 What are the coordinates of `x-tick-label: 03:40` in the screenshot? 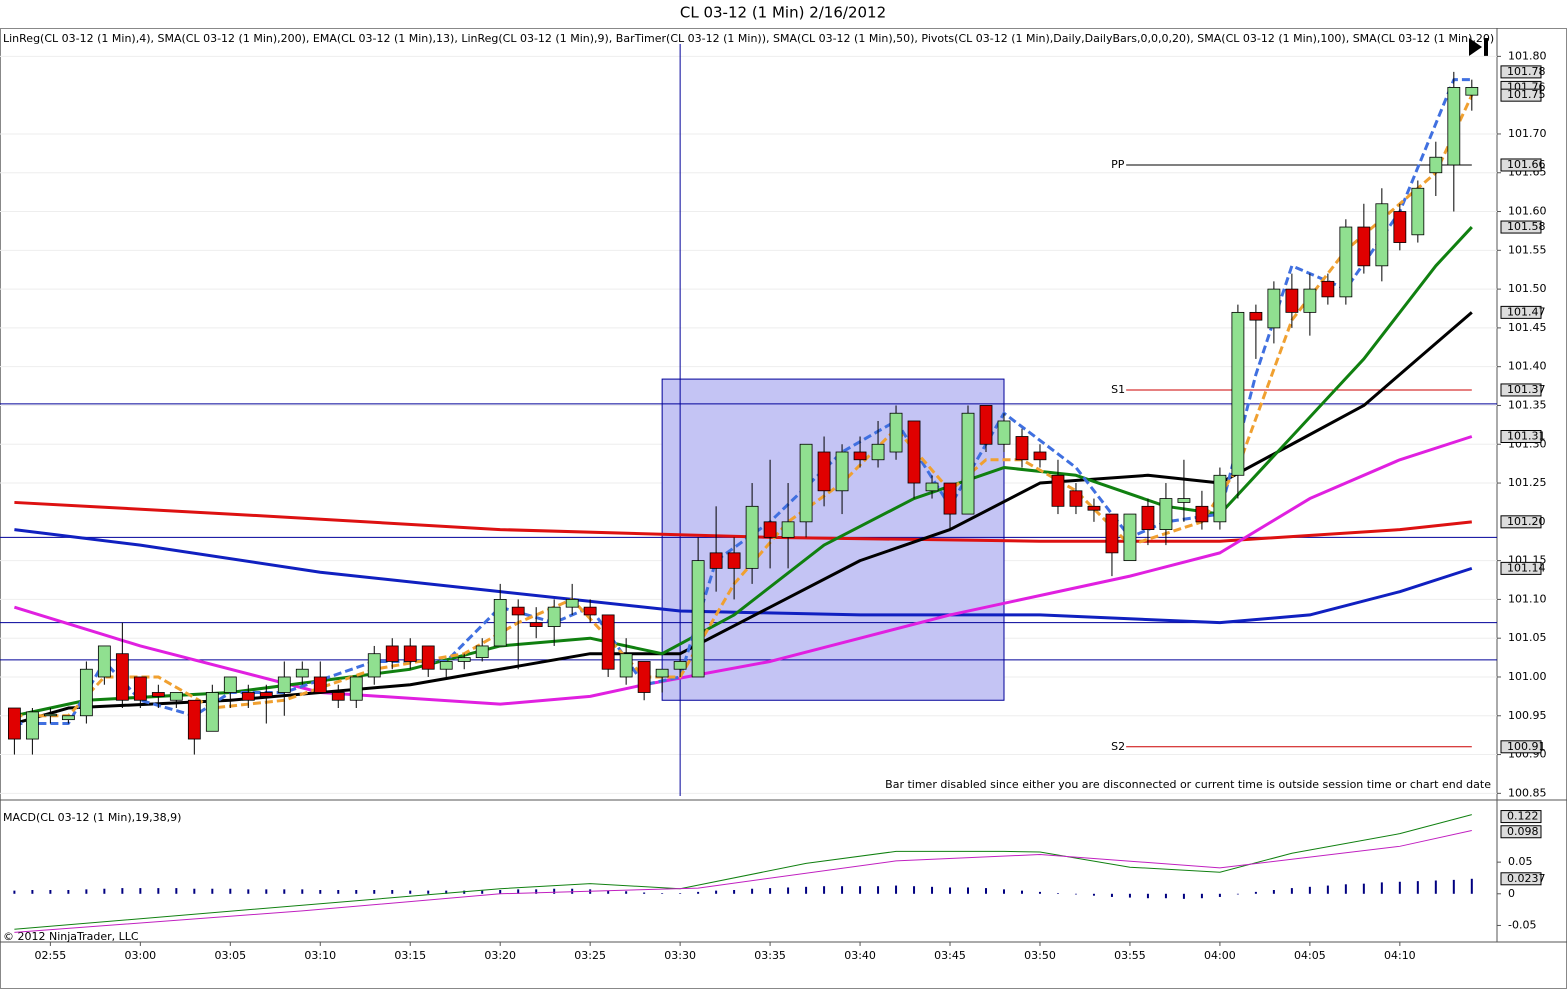 It's located at (860, 955).